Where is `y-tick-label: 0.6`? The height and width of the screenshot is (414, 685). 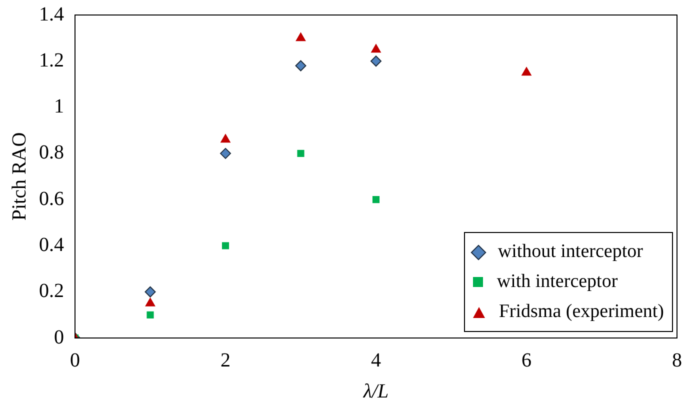 y-tick-label: 0.6 is located at coordinates (51, 199).